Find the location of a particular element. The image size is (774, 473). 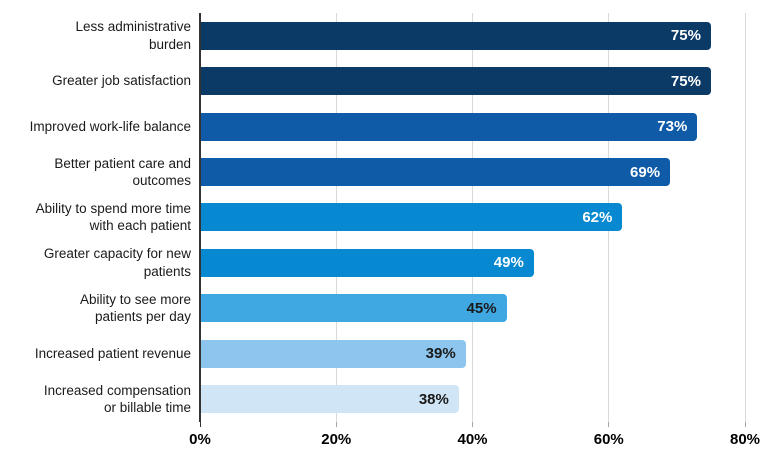

category-label: Less administrative burden is located at coordinates (133, 35).